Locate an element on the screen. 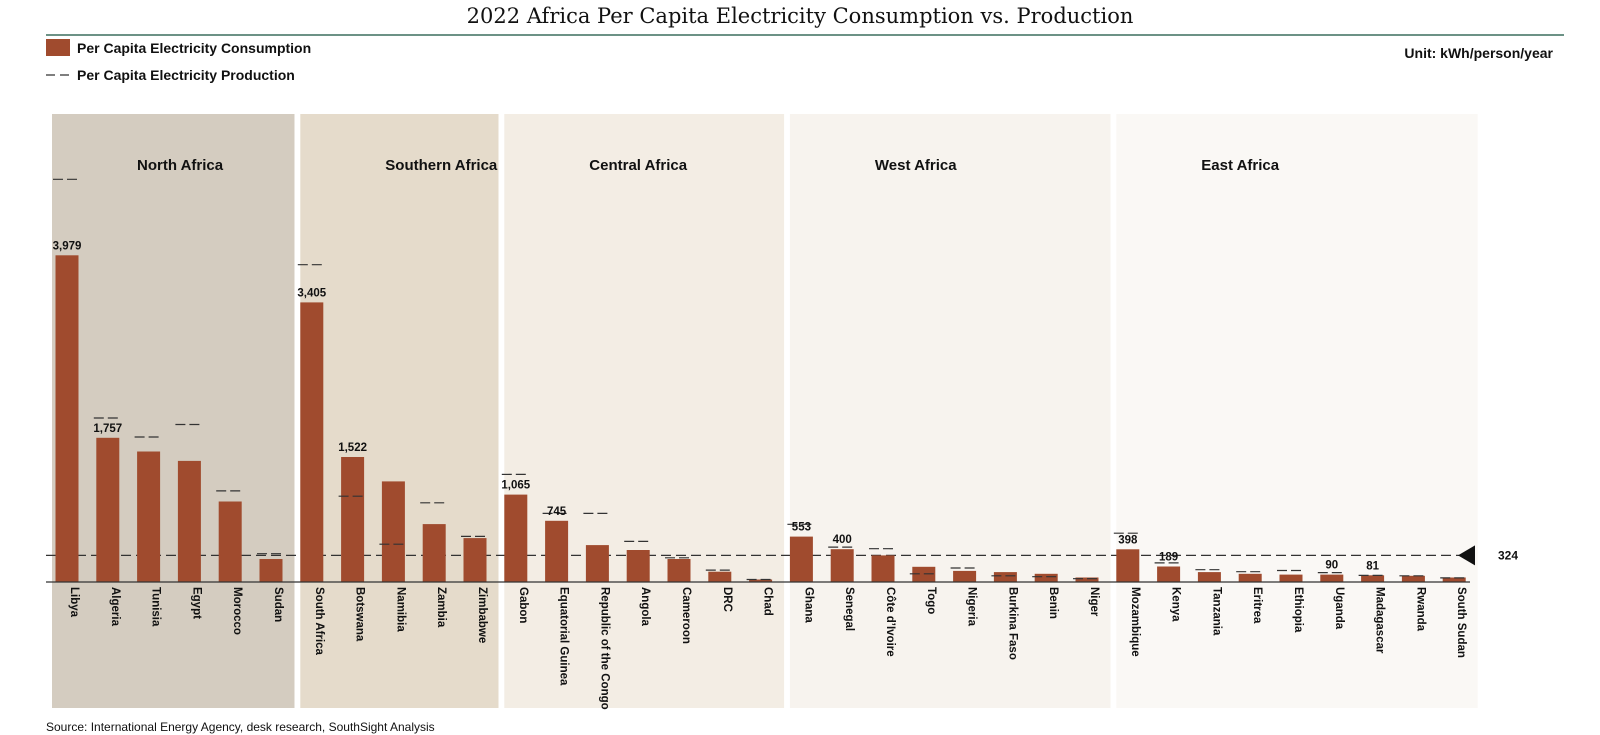  consumption-value-label: 553 is located at coordinates (801, 528).